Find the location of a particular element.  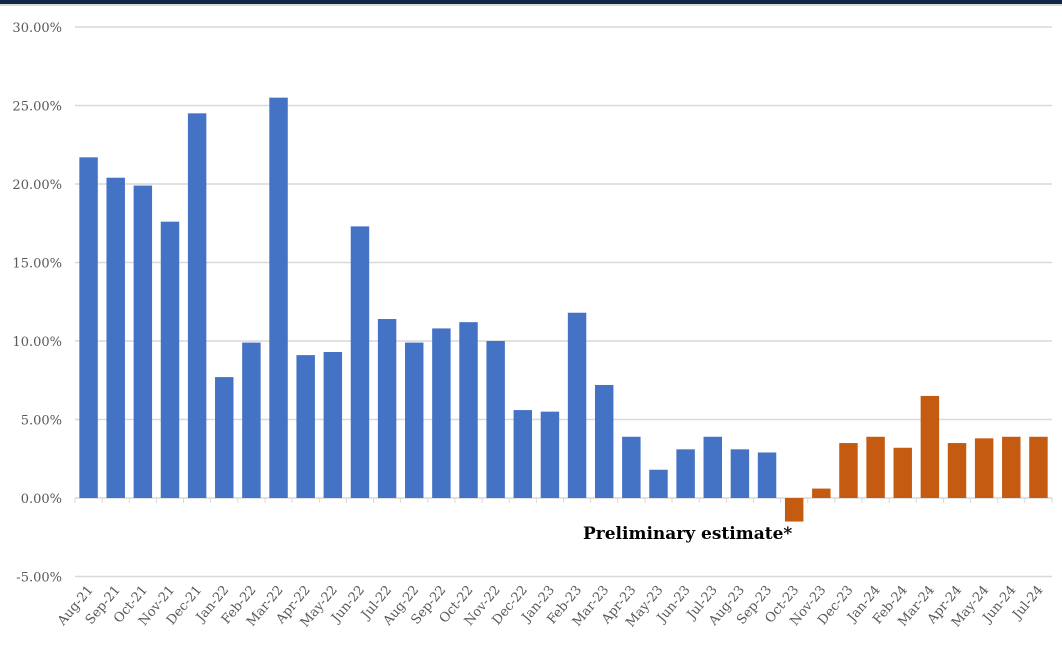

preliminary-annotation: Preliminary estimate* is located at coordinates (687, 534).